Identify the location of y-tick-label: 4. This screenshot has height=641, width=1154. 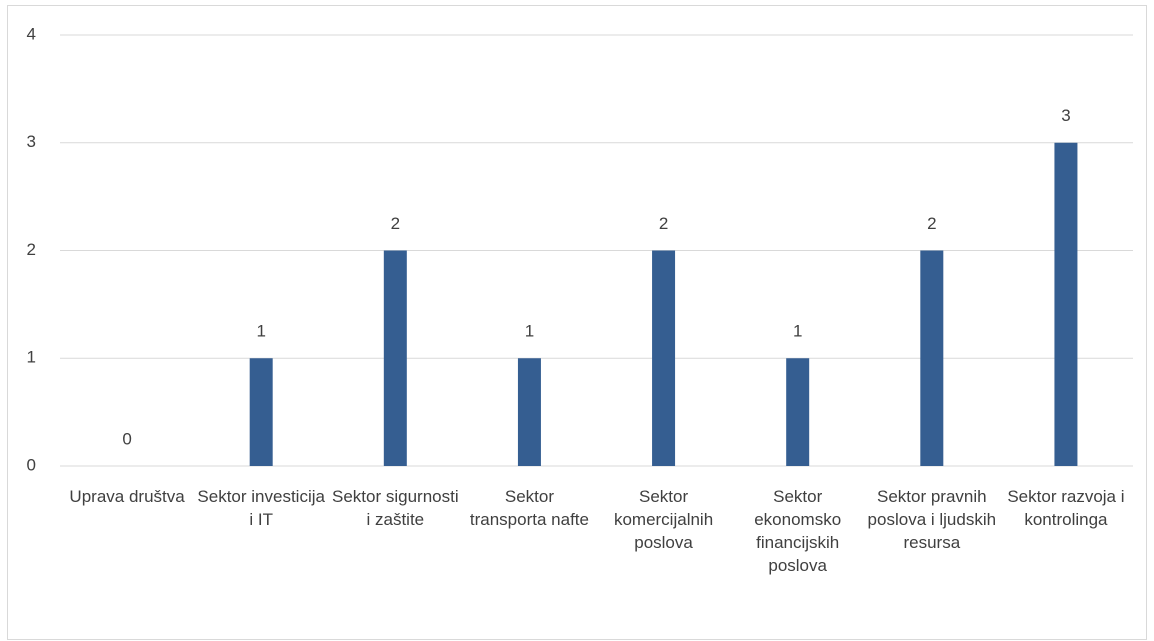
(31, 33).